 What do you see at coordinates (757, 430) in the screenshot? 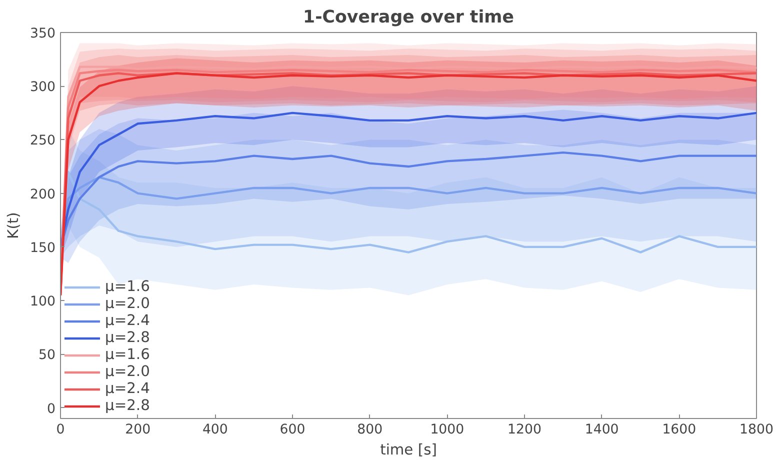
I see `x-tick-label: 1800` at bounding box center [757, 430].